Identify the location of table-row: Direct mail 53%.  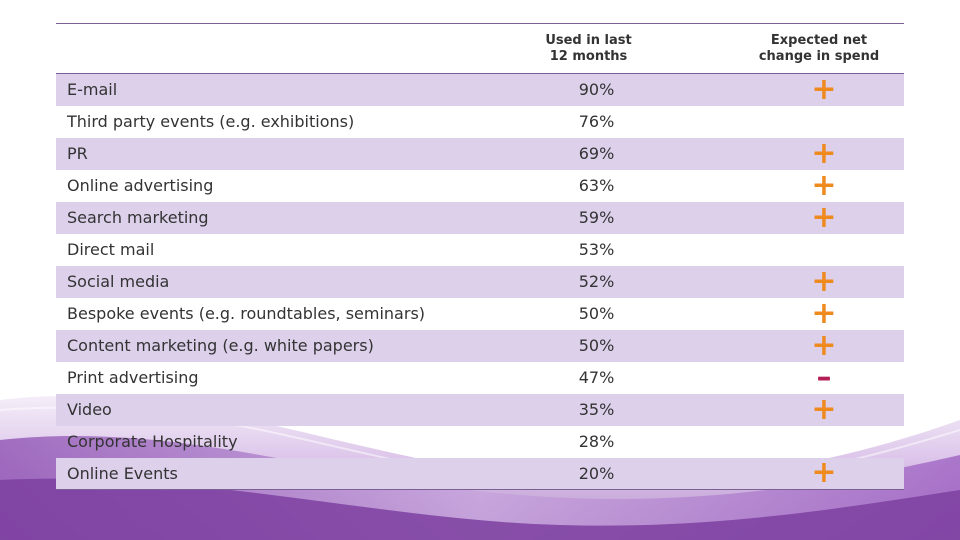
(480, 250).